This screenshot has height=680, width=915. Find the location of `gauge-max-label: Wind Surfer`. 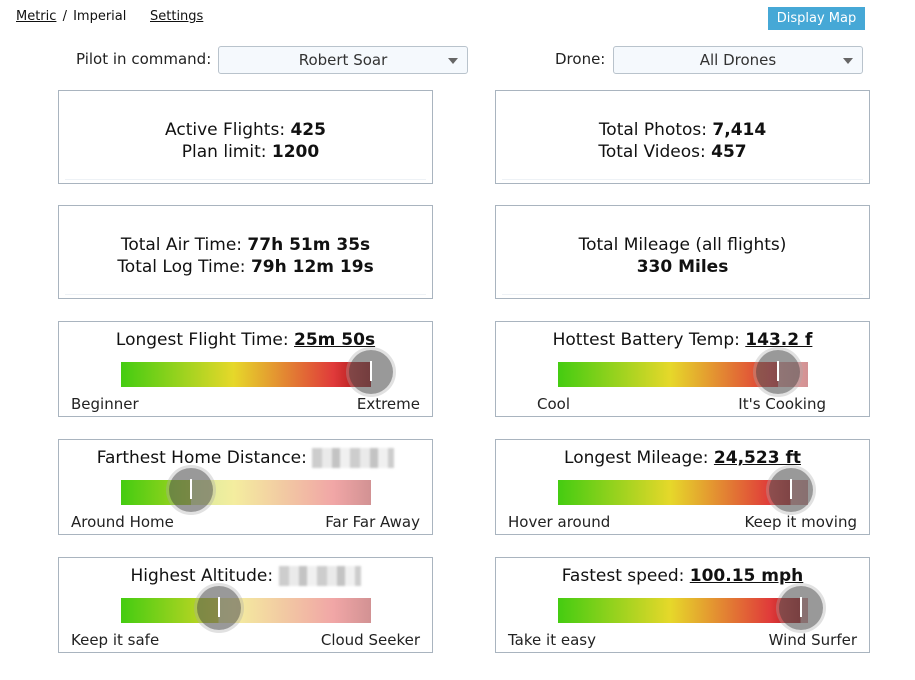

gauge-max-label: Wind Surfer is located at coordinates (812, 640).